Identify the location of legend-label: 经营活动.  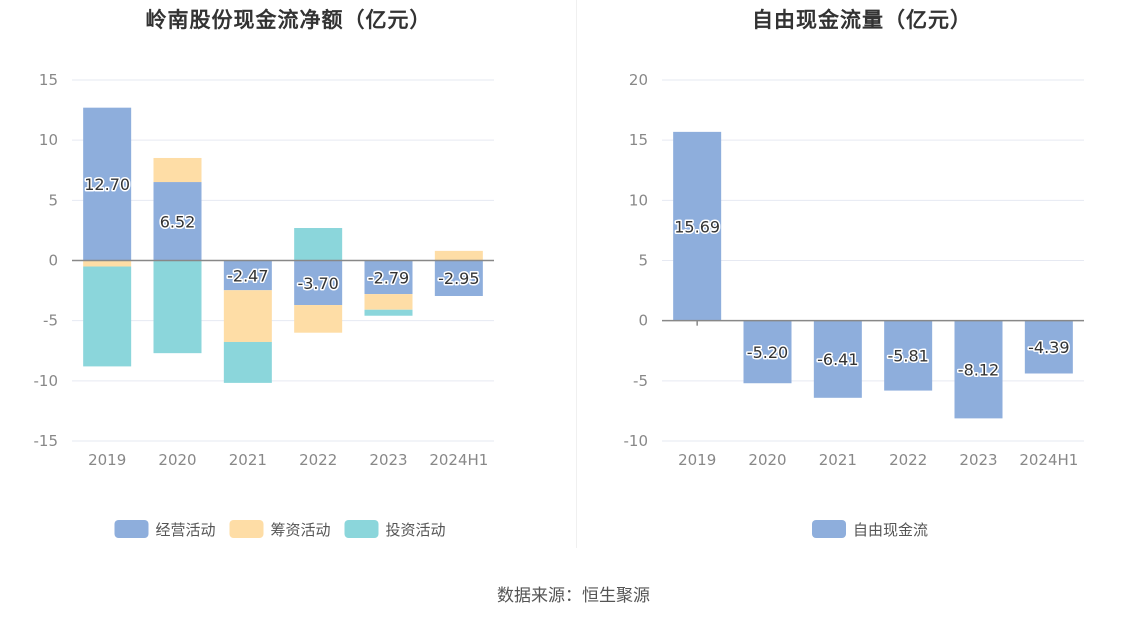
(186, 530).